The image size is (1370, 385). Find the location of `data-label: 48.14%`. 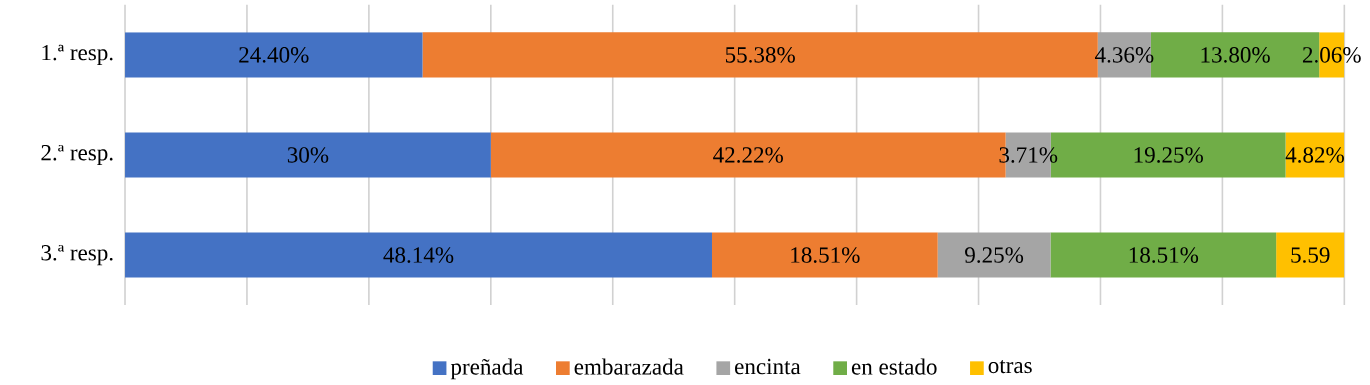

data-label: 48.14% is located at coordinates (418, 255).